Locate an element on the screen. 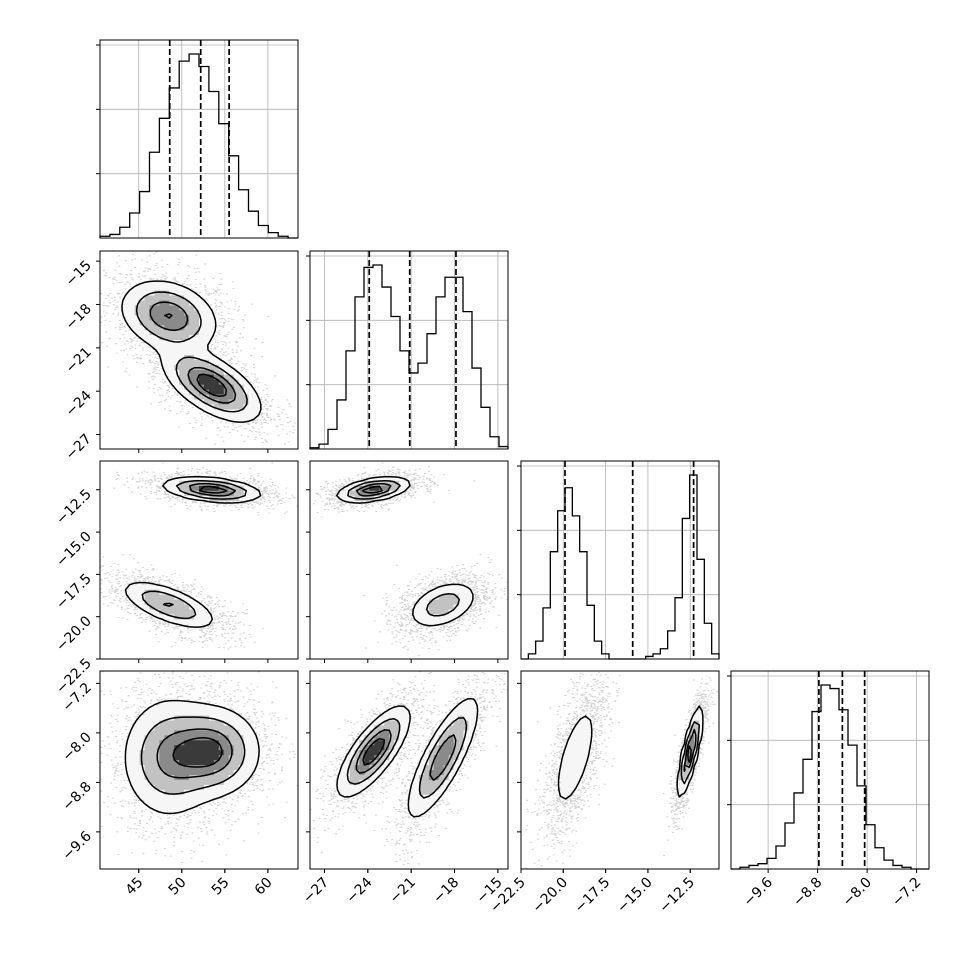  y-tick-label: −8.8 is located at coordinates (76, 796).